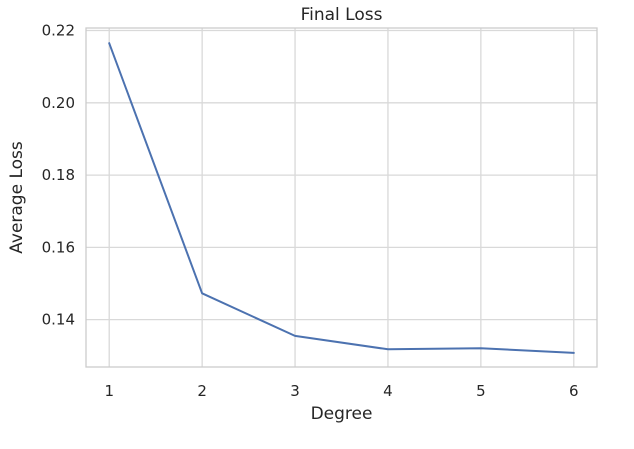 Image resolution: width=634 pixels, height=449 pixels. Describe the element at coordinates (388, 391) in the screenshot. I see `x-tick-label: 4` at that location.